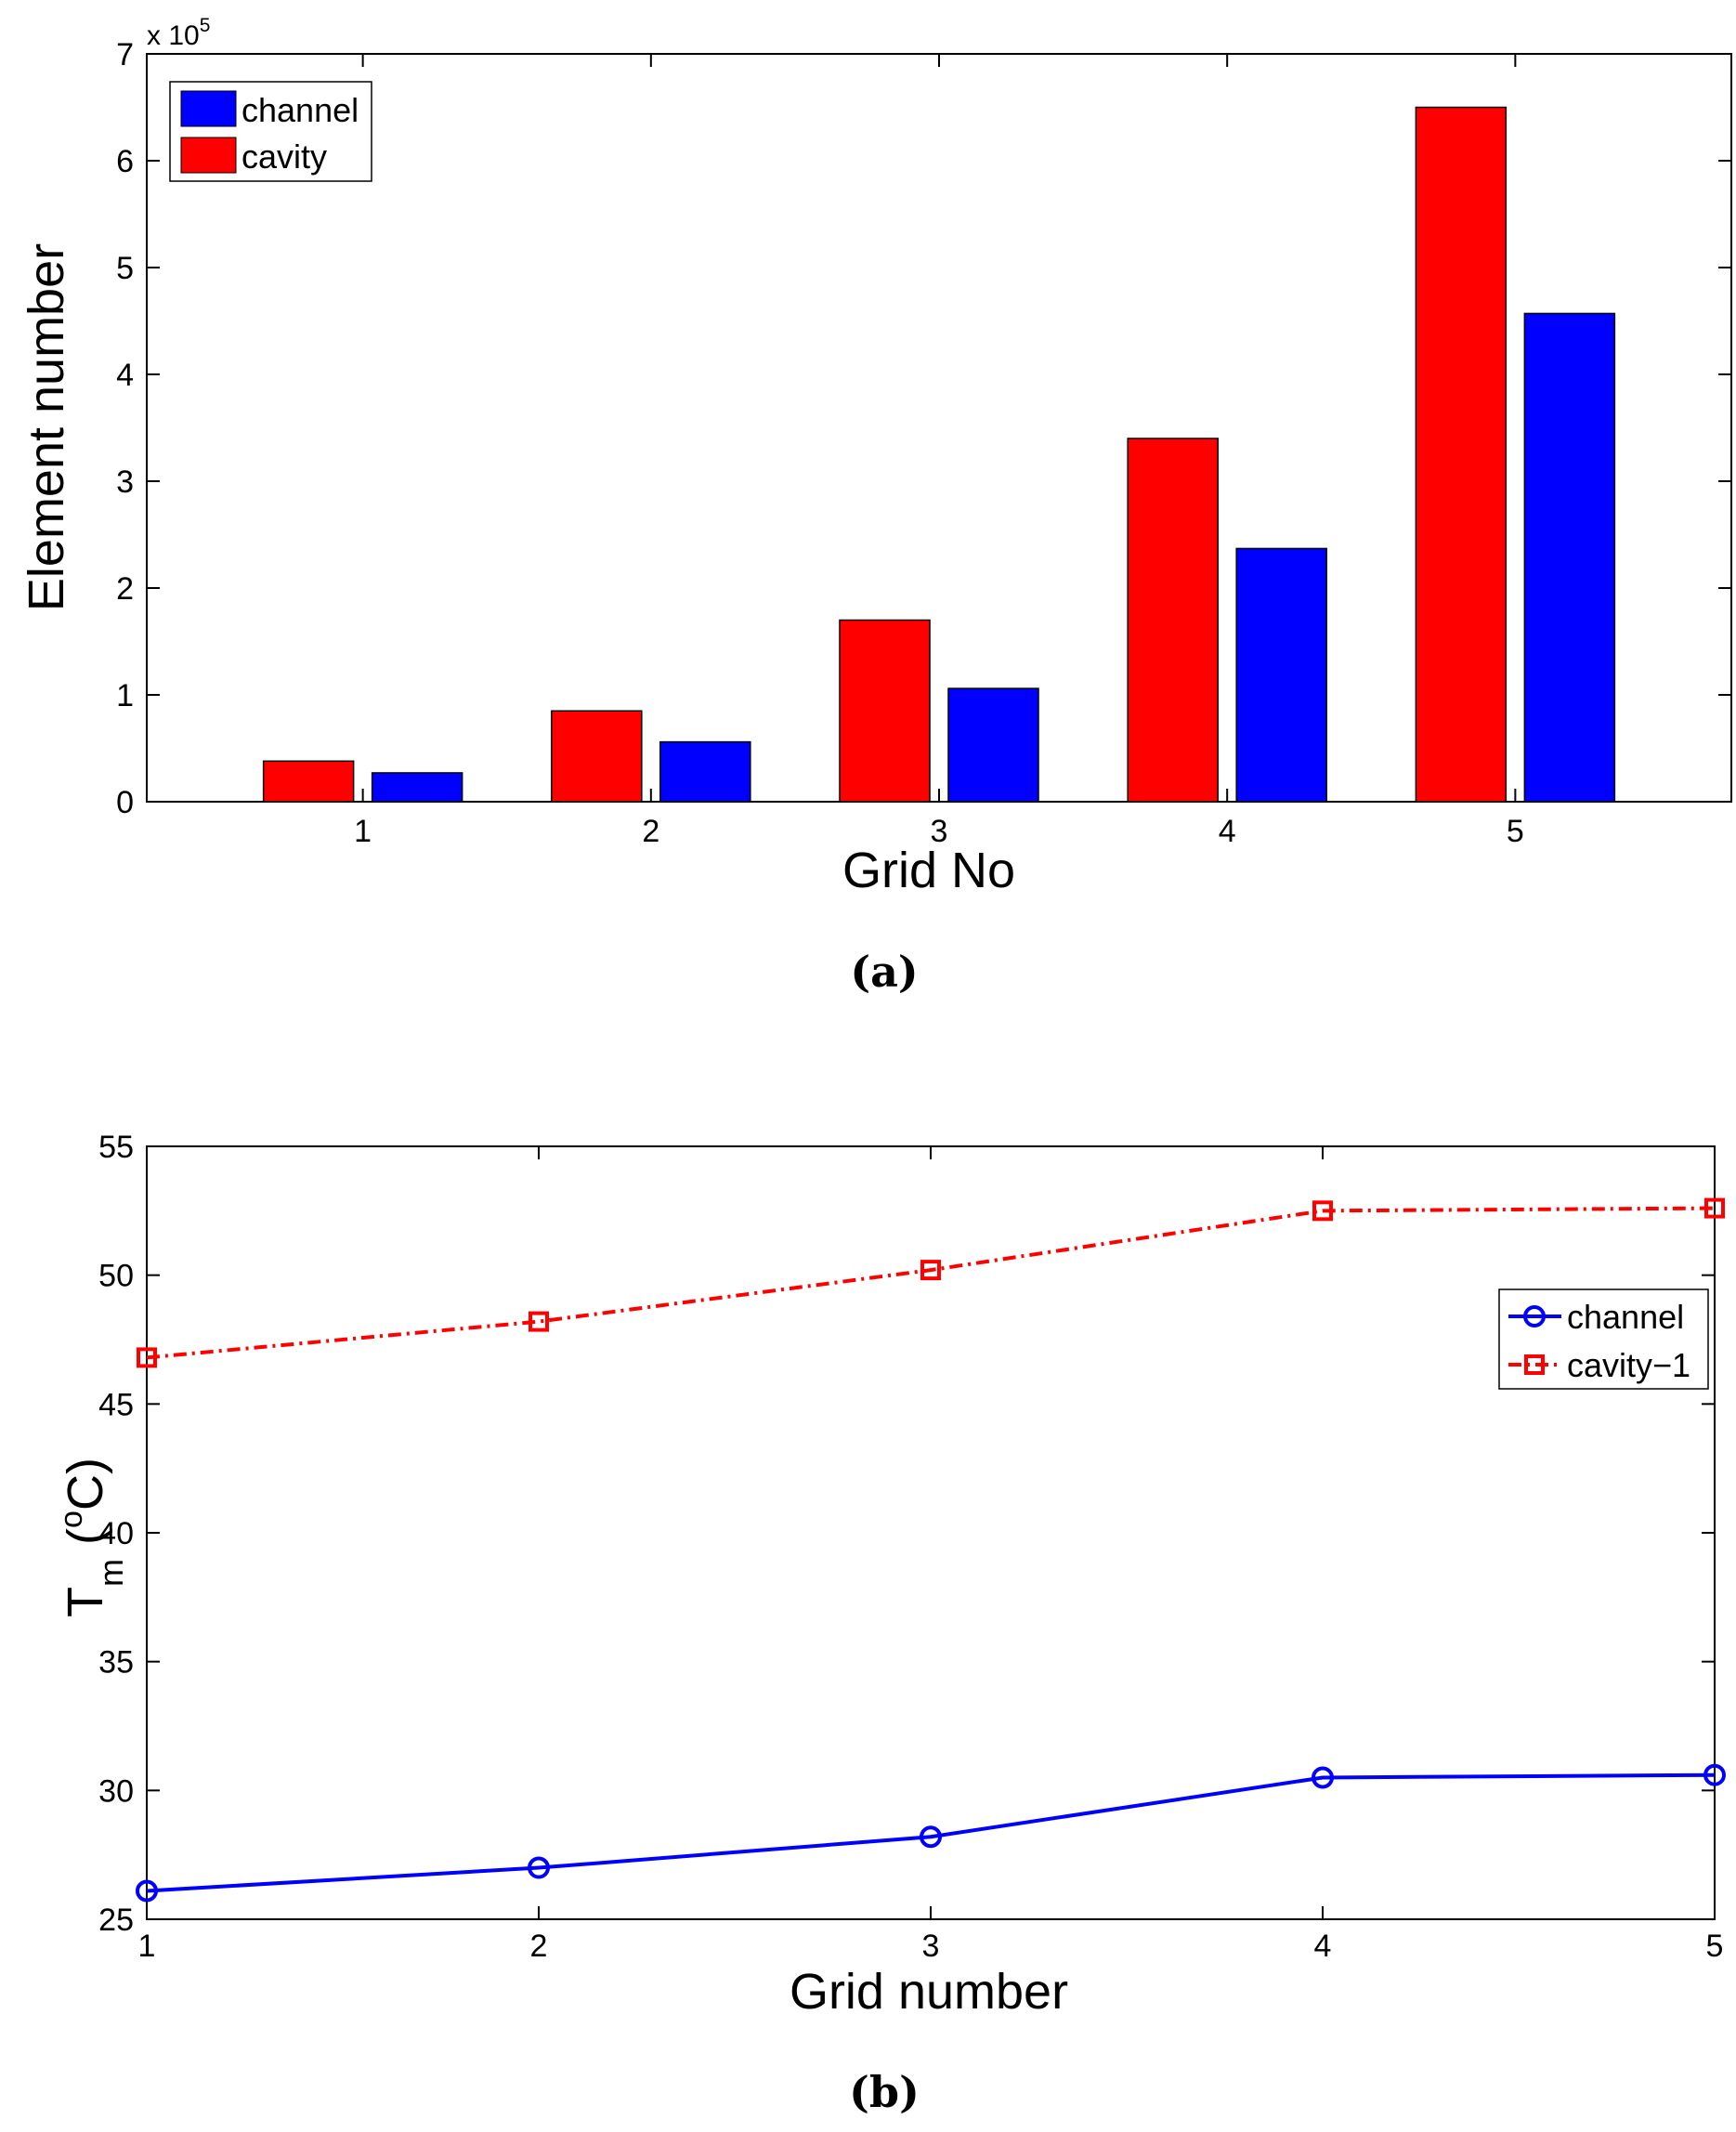  I want to click on legend-swatch-channel, so click(208, 108).